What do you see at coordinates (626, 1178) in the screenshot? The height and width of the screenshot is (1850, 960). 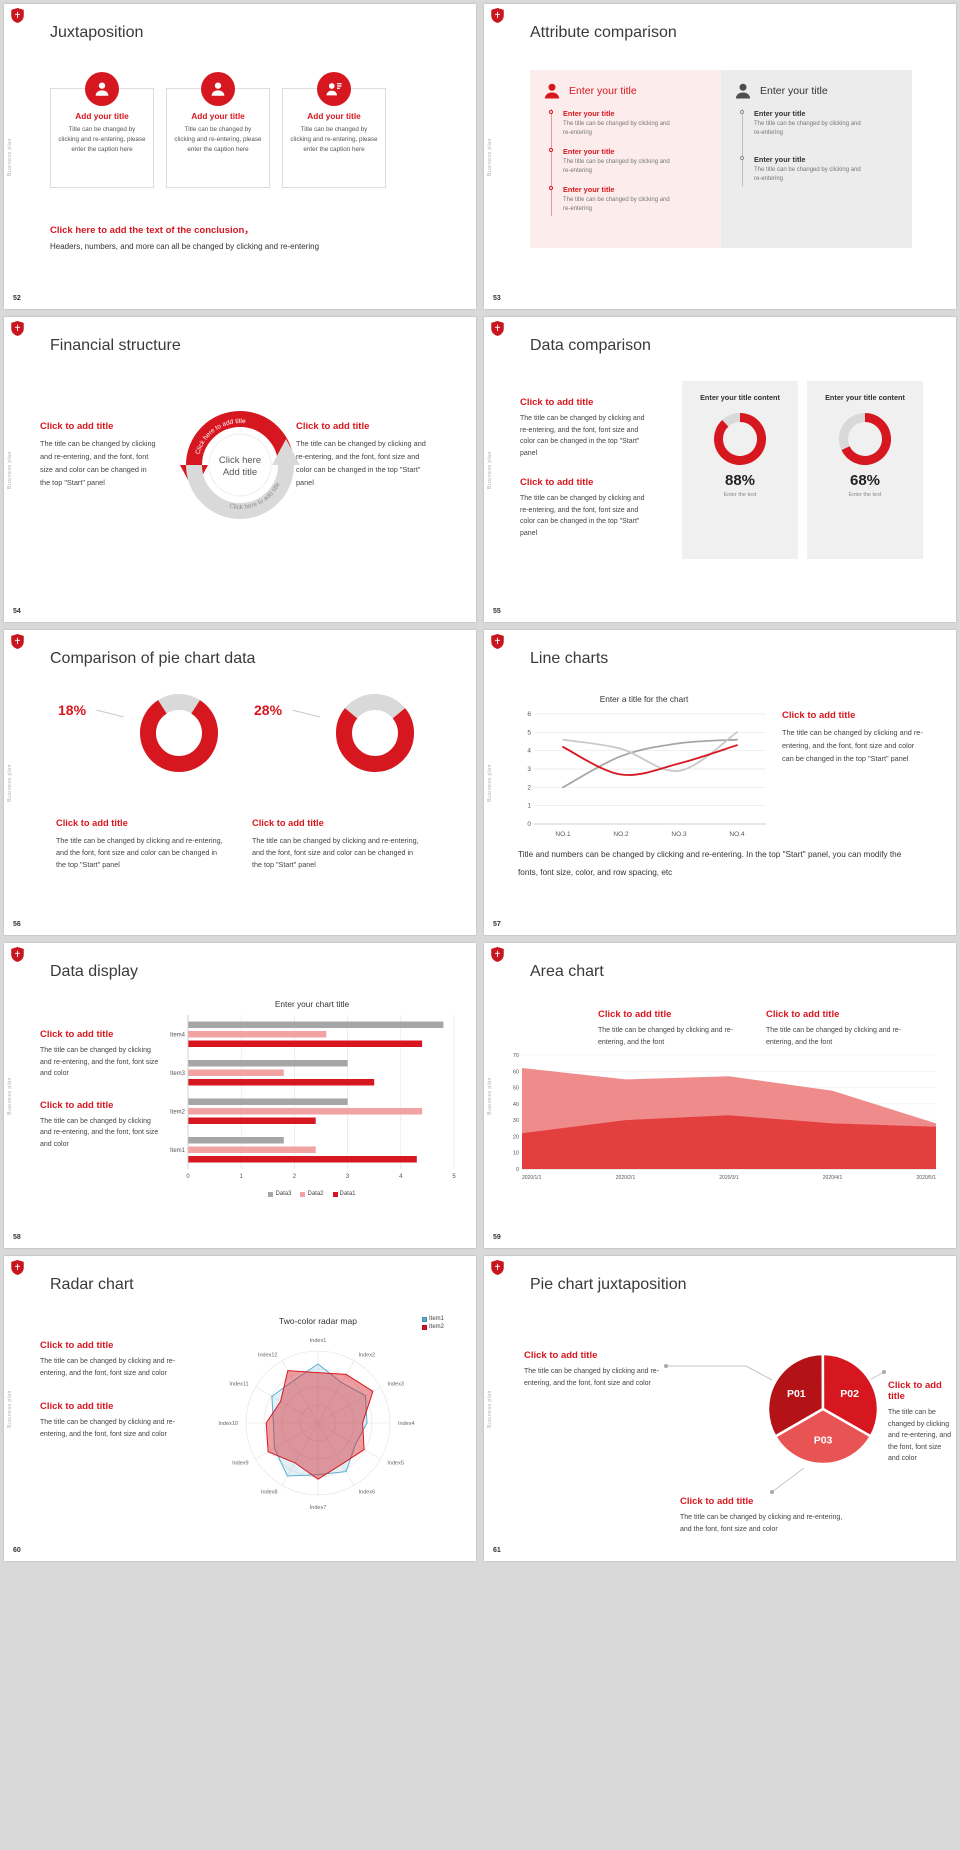 I see `chart-label: 2020/2/1` at bounding box center [626, 1178].